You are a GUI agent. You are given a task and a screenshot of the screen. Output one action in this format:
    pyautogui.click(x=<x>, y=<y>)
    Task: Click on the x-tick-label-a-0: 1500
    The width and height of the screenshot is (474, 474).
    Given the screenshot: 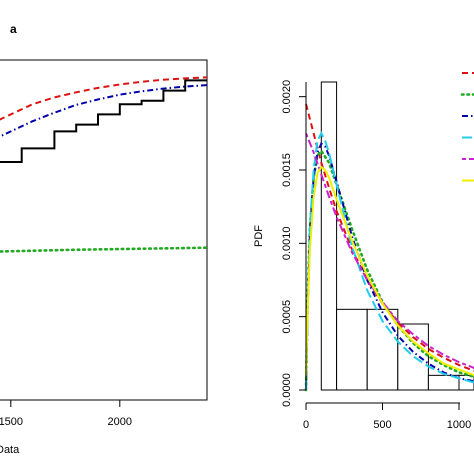 What is the action you would take?
    pyautogui.click(x=11, y=422)
    